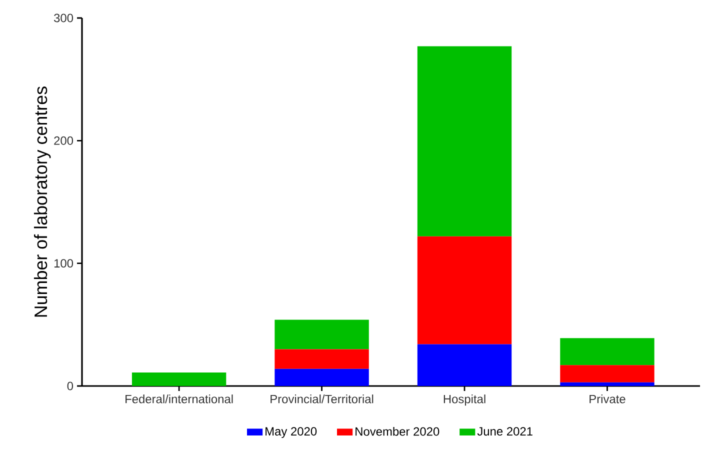  I want to click on legend-label: June 2021, so click(504, 431).